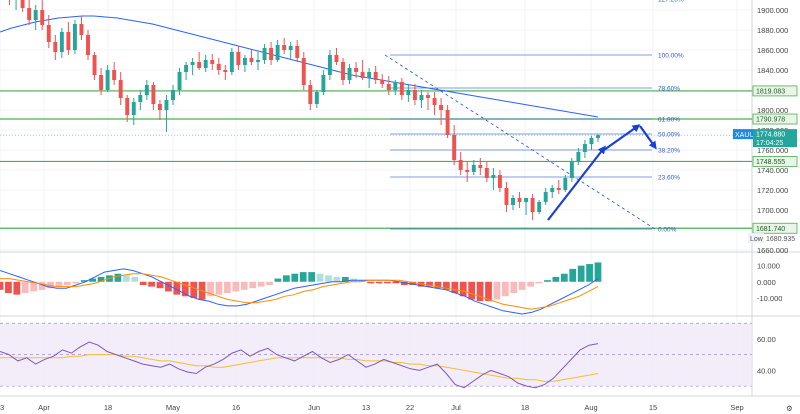 The width and height of the screenshot is (800, 414). Describe the element at coordinates (602, 172) in the screenshot. I see `trend-annotations` at that location.